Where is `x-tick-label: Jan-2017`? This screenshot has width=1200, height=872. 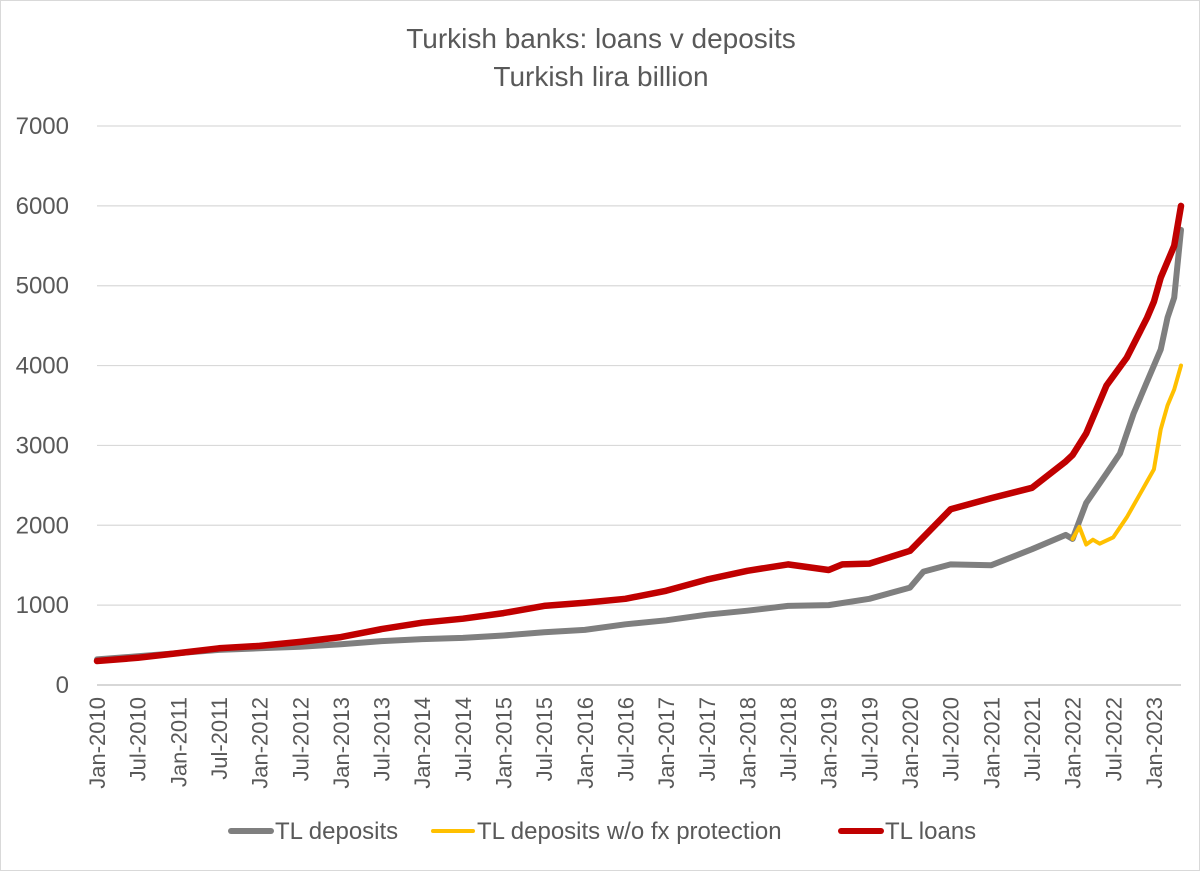 x-tick-label: Jan-2017 is located at coordinates (666, 743).